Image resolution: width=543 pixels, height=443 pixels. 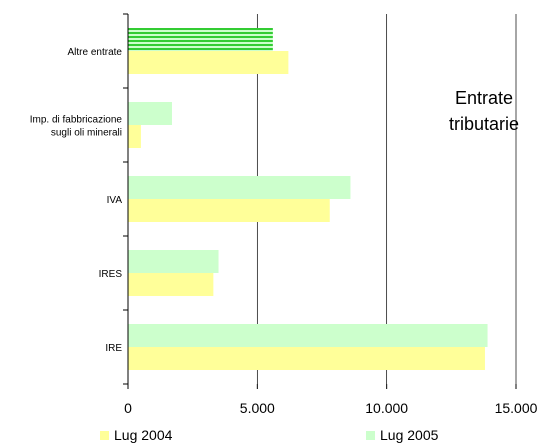 What do you see at coordinates (86, 133) in the screenshot?
I see `category-label: sugli oli minerali` at bounding box center [86, 133].